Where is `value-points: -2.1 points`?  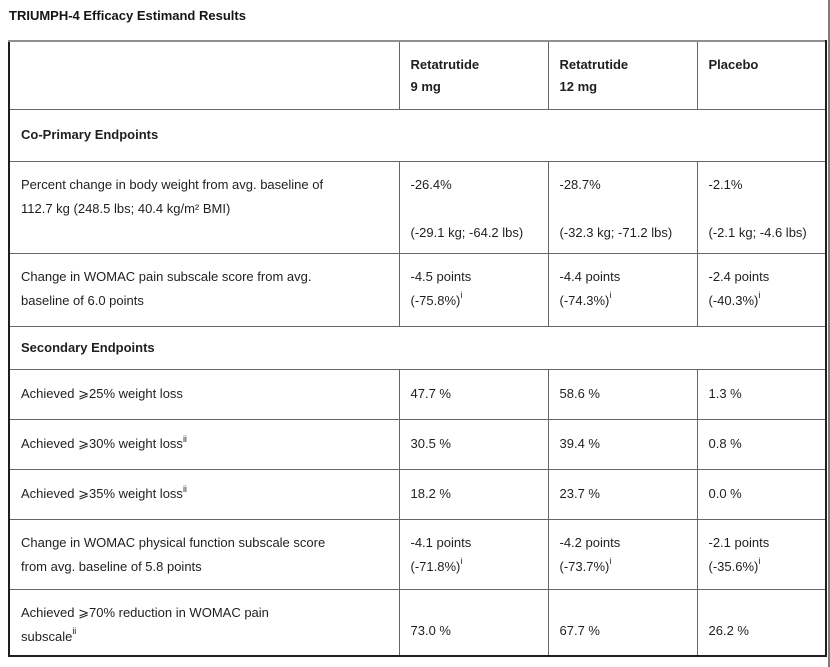 value-points: -2.1 points is located at coordinates (739, 542).